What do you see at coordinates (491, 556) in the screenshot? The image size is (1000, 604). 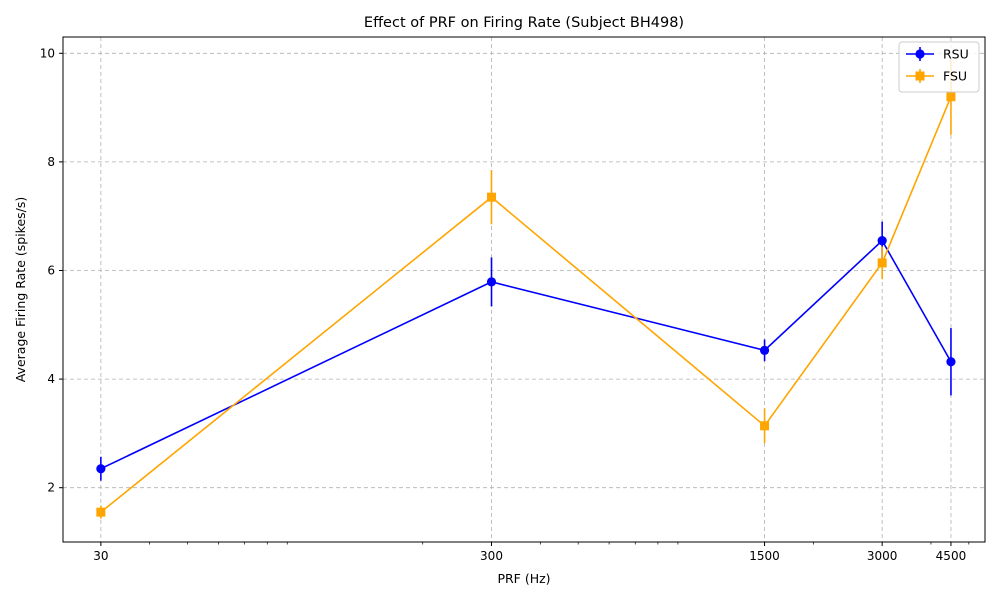 I see `x-tick-label: 300` at bounding box center [491, 556].